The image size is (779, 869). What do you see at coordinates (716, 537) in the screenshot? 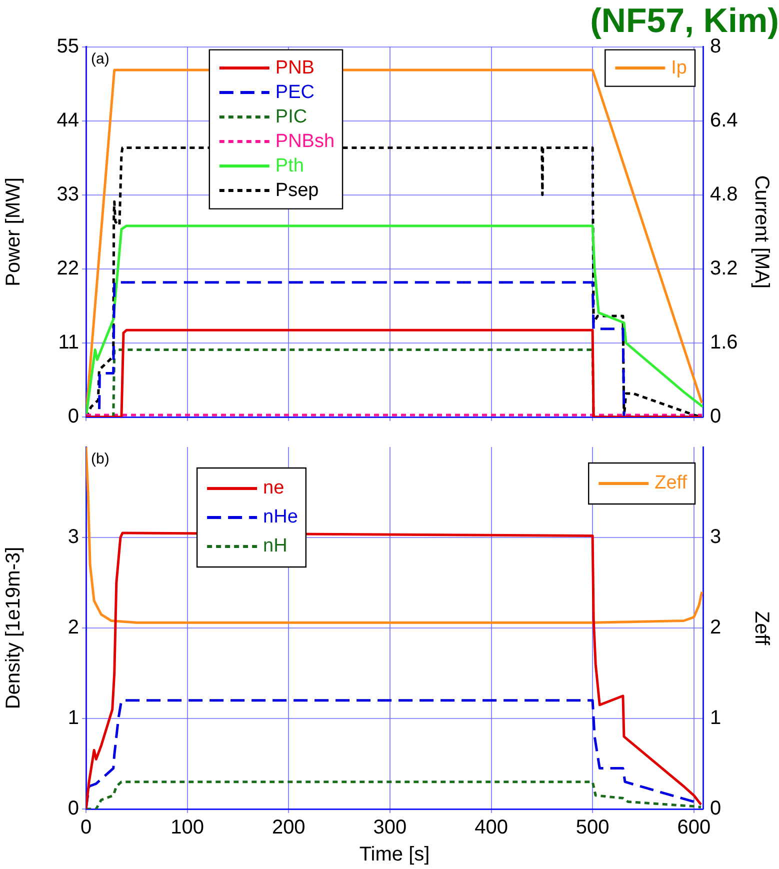
I see `y2-tick-label: 3` at bounding box center [716, 537].